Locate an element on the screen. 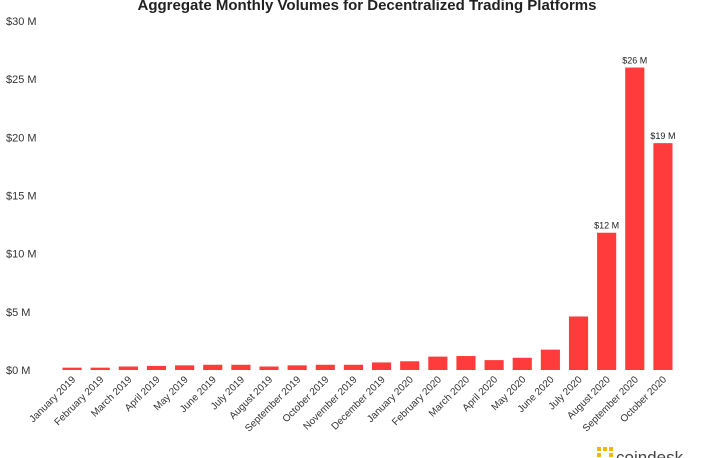 The height and width of the screenshot is (458, 710). y-tick-label: $25 M is located at coordinates (21, 80).